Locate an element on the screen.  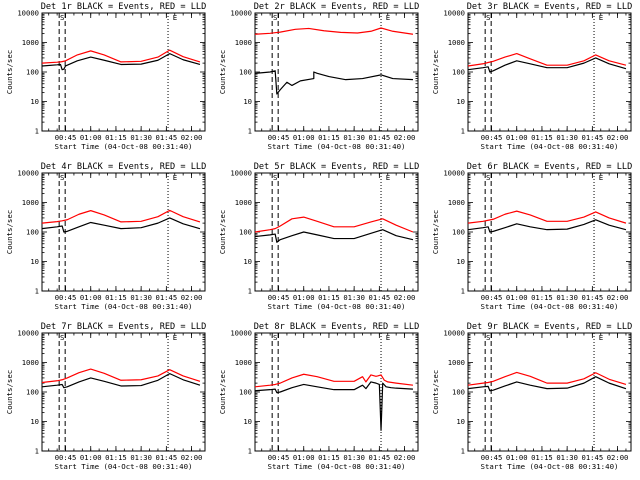
panel-title: Det 2r BLACK = Events, RED = LLD is located at coordinates (337, 7).